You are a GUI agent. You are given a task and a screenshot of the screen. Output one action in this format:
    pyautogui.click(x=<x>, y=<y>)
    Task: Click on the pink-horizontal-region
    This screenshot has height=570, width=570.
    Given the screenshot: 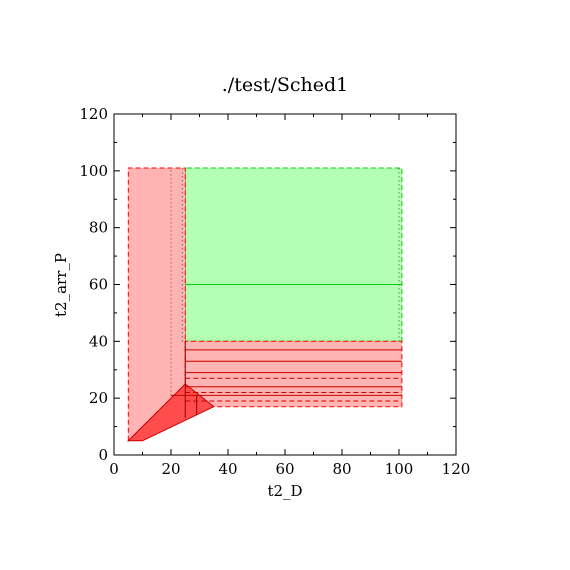 What is the action you would take?
    pyautogui.click(x=293, y=374)
    